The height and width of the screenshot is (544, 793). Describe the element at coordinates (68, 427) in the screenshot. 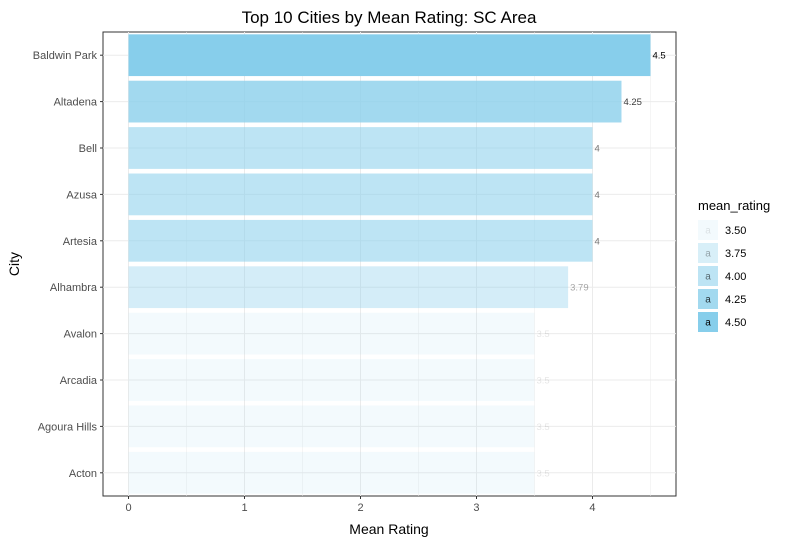

I see `y-tick-label: Agoura Hills` at that location.